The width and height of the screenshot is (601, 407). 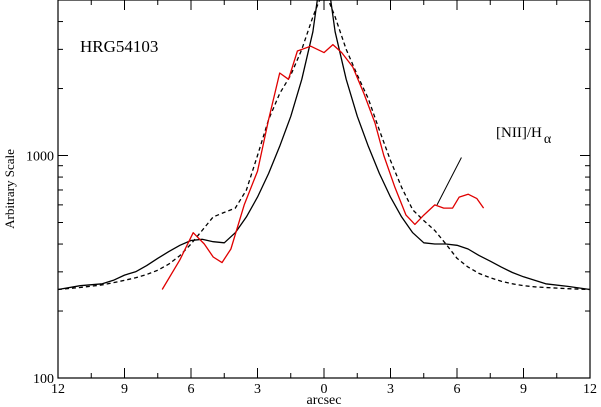 I want to click on ratio-label: [NII]/H α, so click(x=524, y=136).